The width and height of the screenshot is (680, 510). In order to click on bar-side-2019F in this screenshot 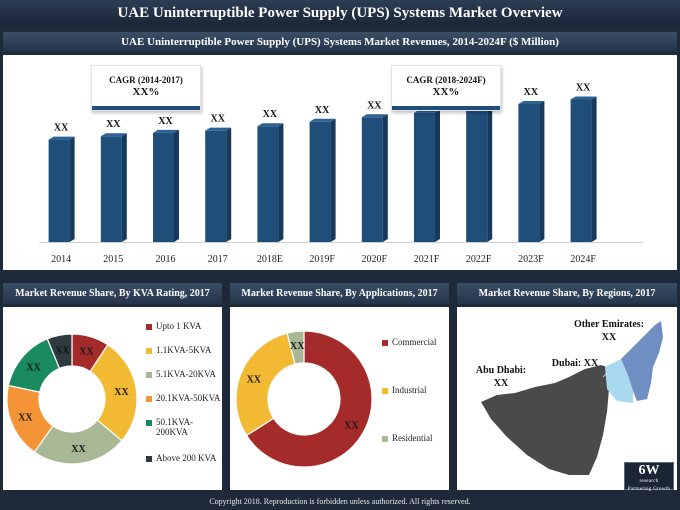, I will do `click(333, 180)`.